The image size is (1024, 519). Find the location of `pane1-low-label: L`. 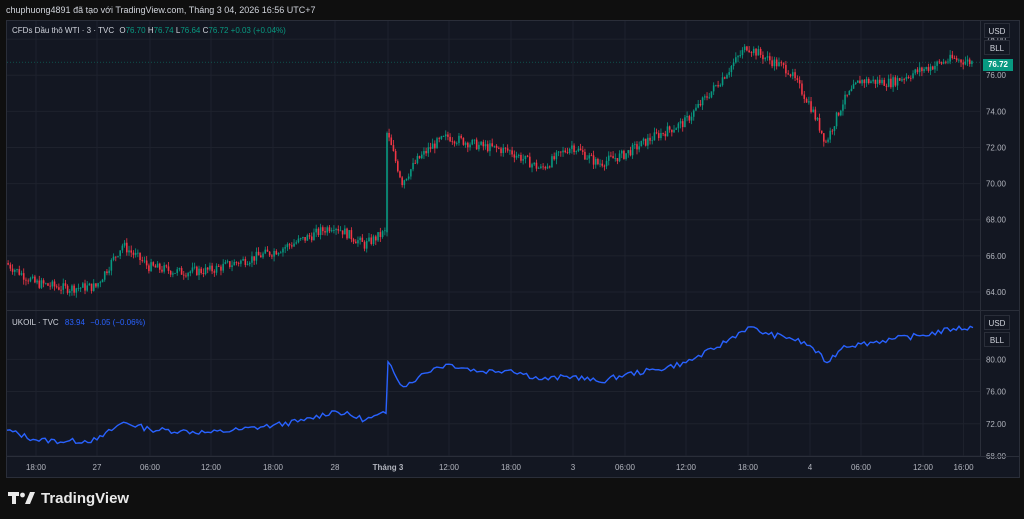

pane1-low-label: L is located at coordinates (178, 30).